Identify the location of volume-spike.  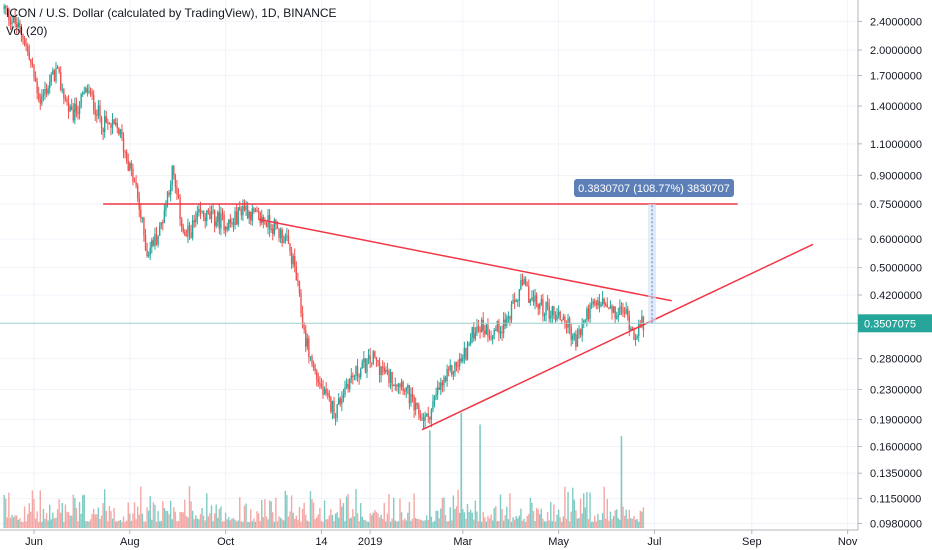
(461, 470).